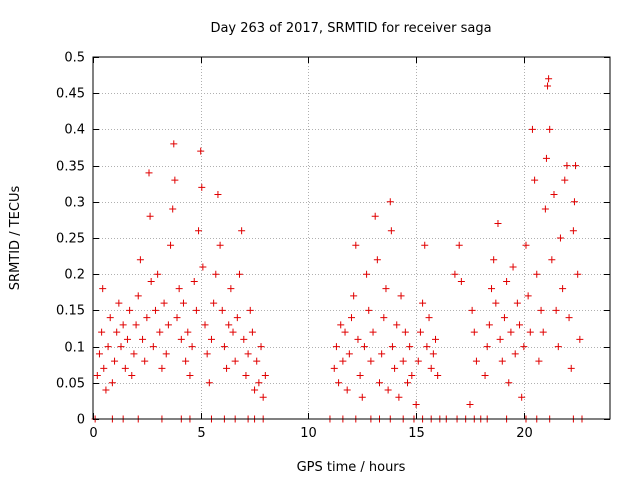 The width and height of the screenshot is (640, 480). What do you see at coordinates (70, 94) in the screenshot?
I see `y-tick-label: 0.45` at bounding box center [70, 94].